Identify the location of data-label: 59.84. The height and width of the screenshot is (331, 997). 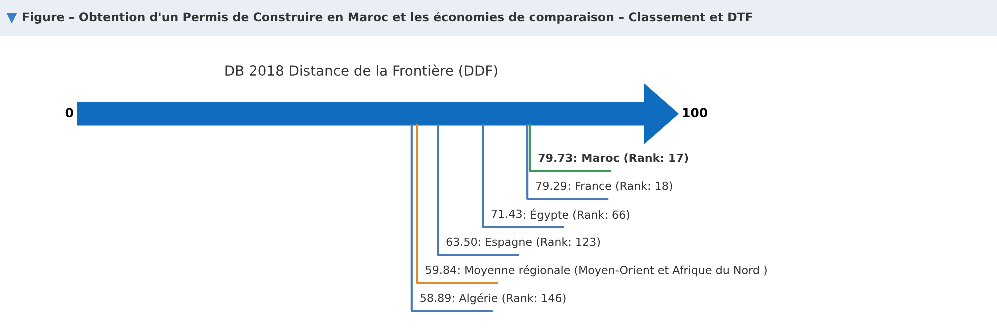
(441, 270).